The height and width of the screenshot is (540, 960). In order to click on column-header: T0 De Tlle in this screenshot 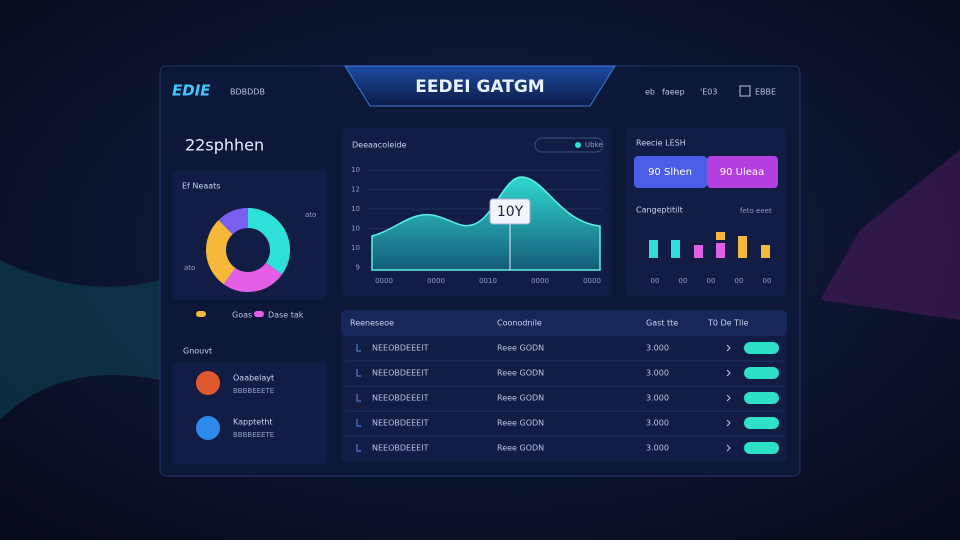, I will do `click(727, 323)`.